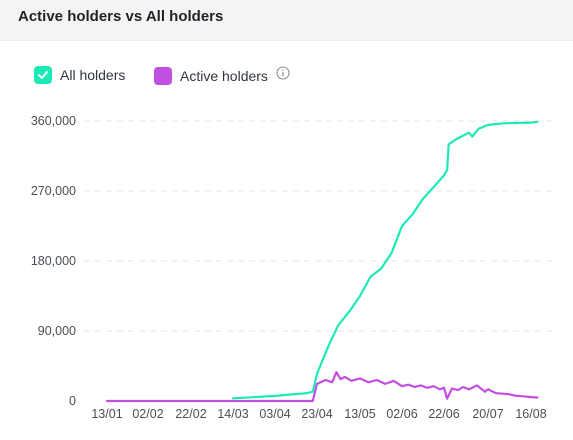  Describe the element at coordinates (147, 414) in the screenshot. I see `x-tick-label: 02/02` at that location.